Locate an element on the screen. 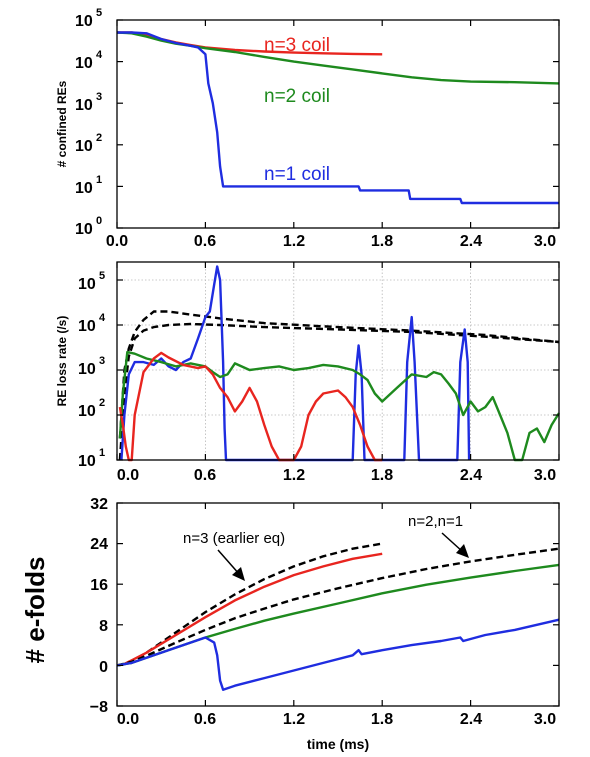  p3-xtick: 2.4 is located at coordinates (471, 719).